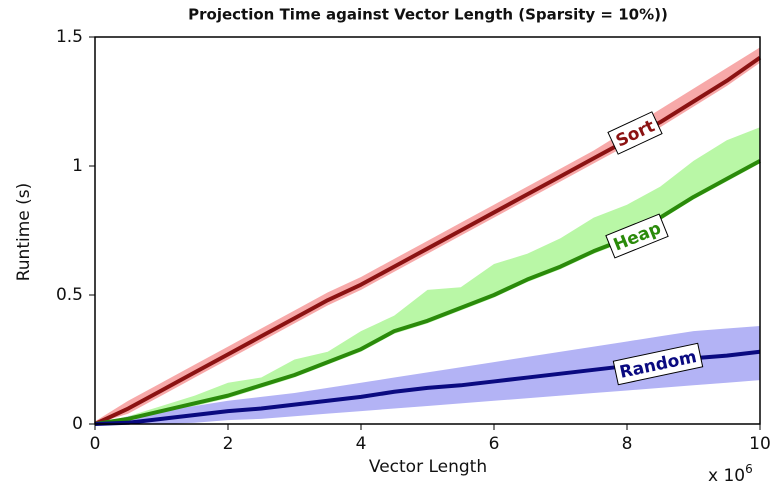 The width and height of the screenshot is (771, 487). What do you see at coordinates (361, 444) in the screenshot?
I see `x-tick-label: 4` at bounding box center [361, 444].